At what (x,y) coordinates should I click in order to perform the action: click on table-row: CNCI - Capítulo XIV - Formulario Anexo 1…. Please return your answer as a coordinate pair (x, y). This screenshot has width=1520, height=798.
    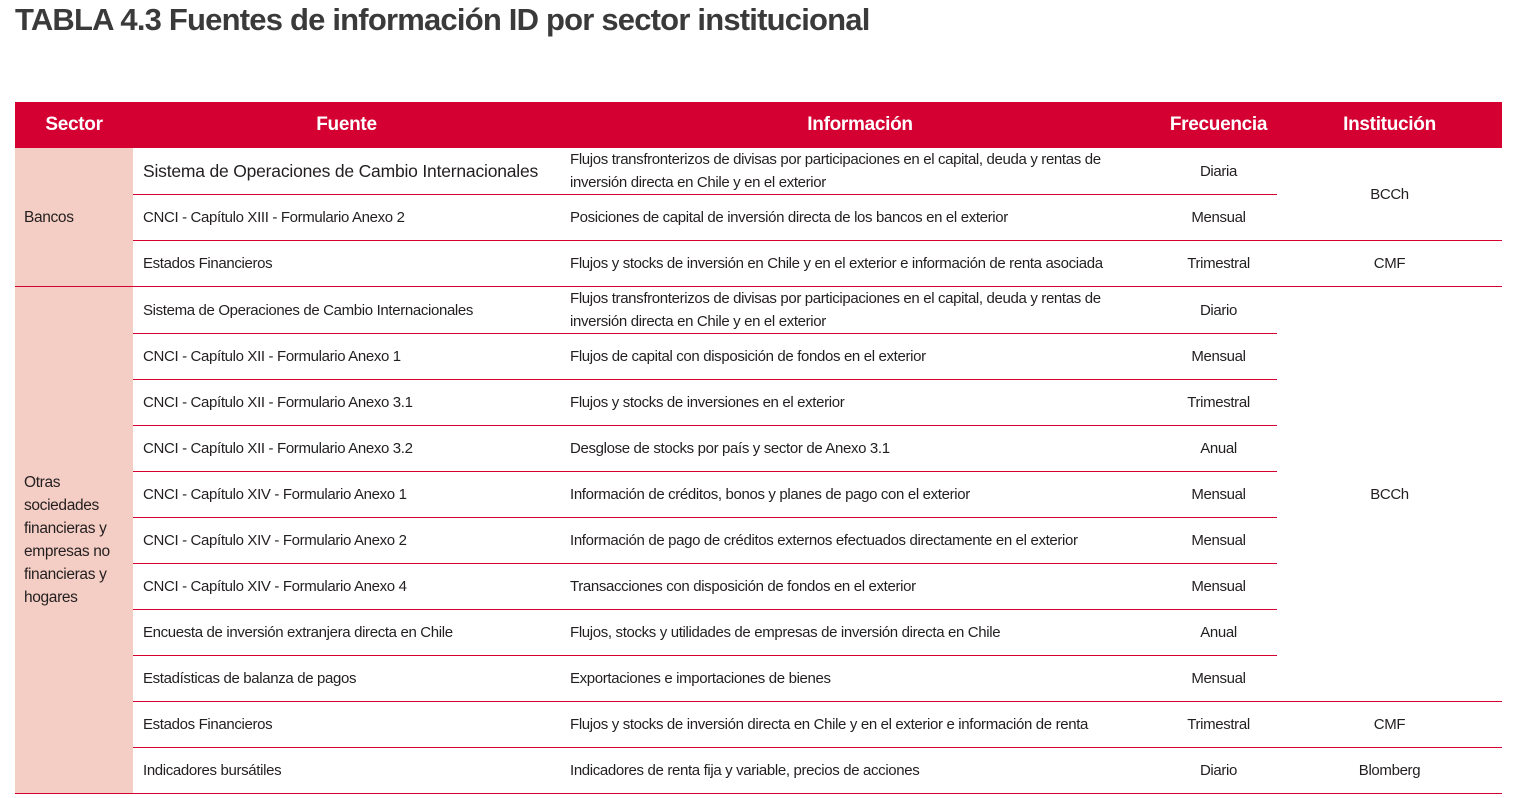
    Looking at the image, I should click on (758, 494).